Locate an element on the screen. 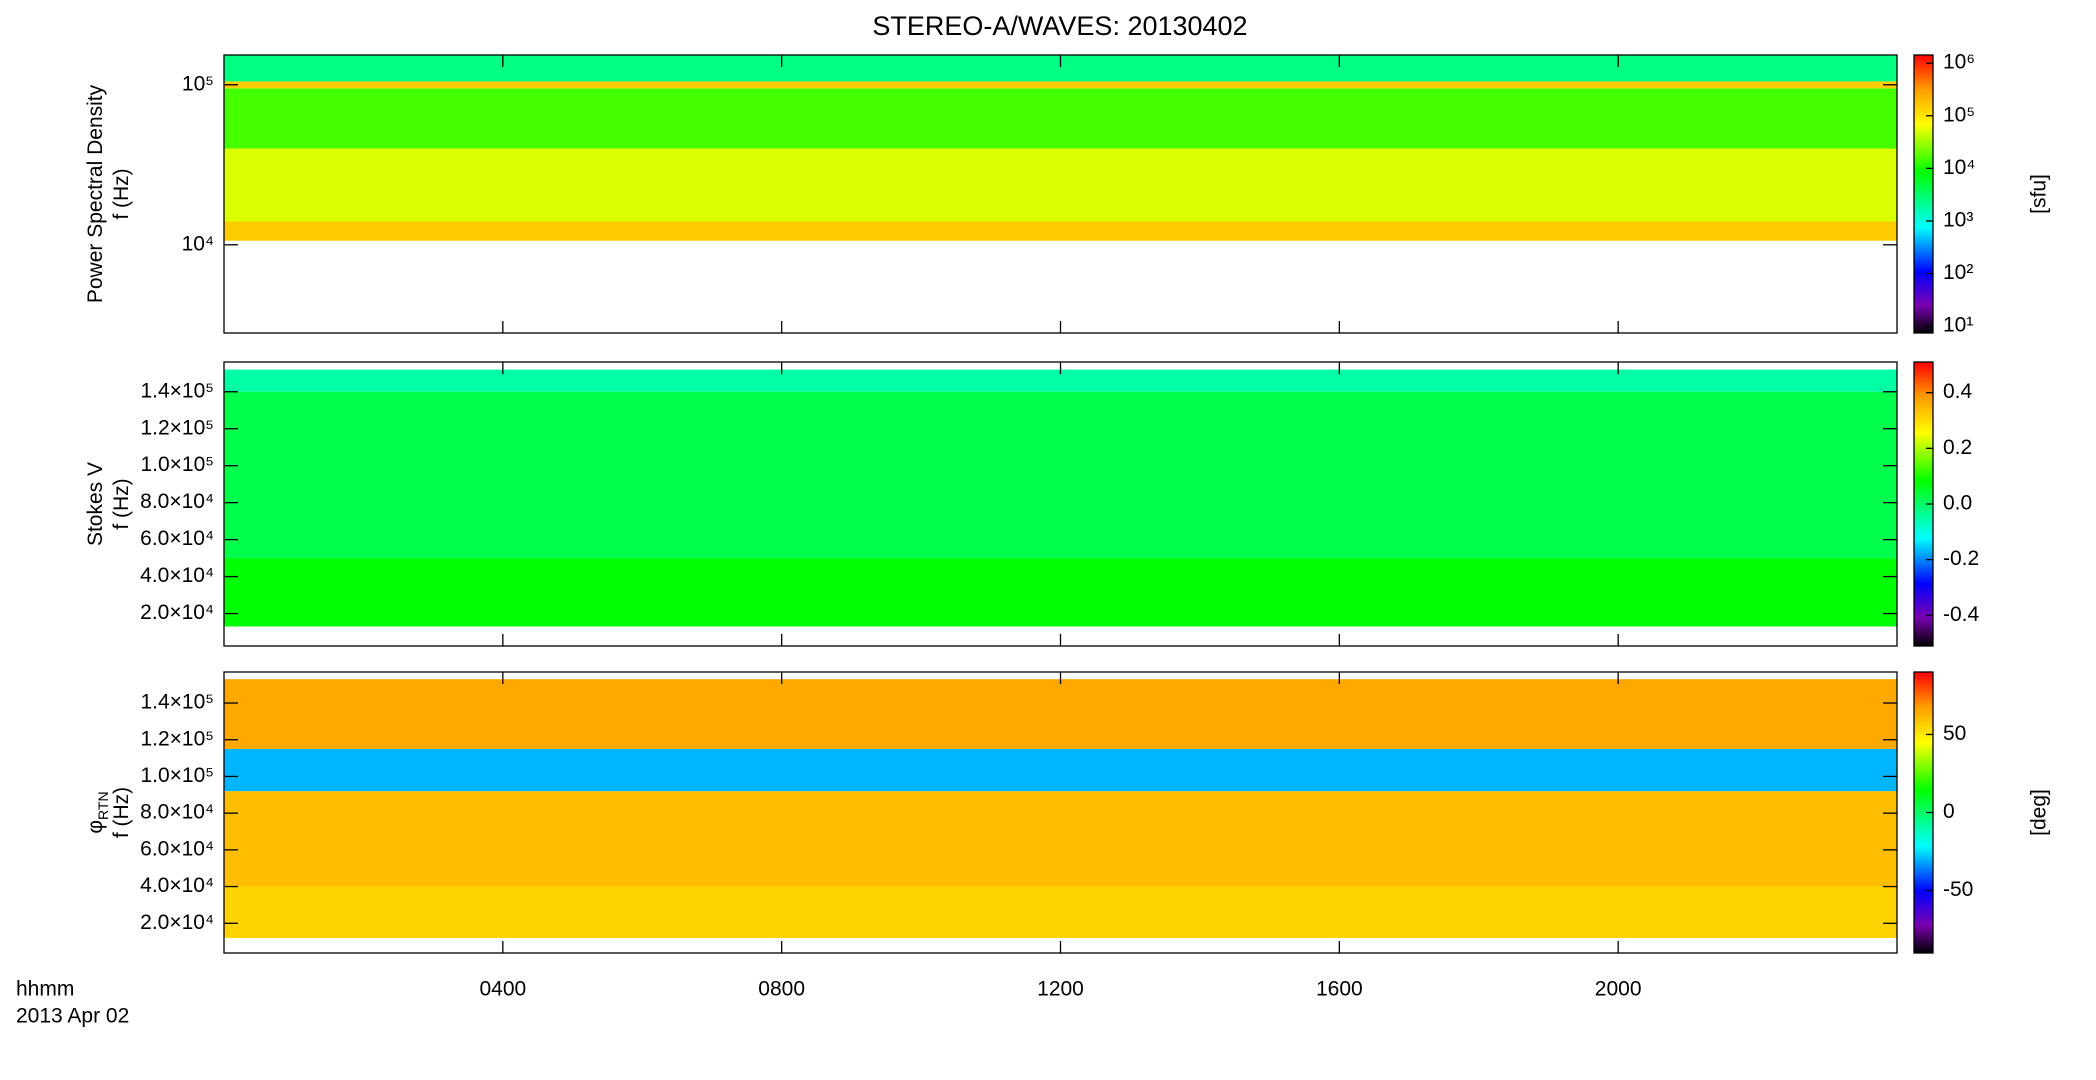 This screenshot has height=1080, width=2096. y-axis-label-sub: RTN is located at coordinates (103, 805).